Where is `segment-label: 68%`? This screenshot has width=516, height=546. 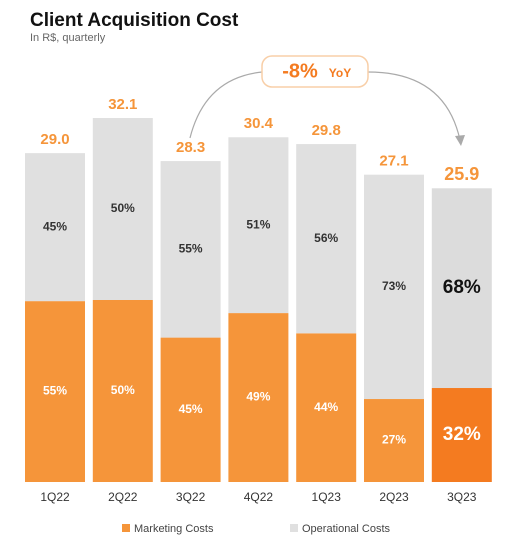
segment-label: 68% is located at coordinates (462, 287).